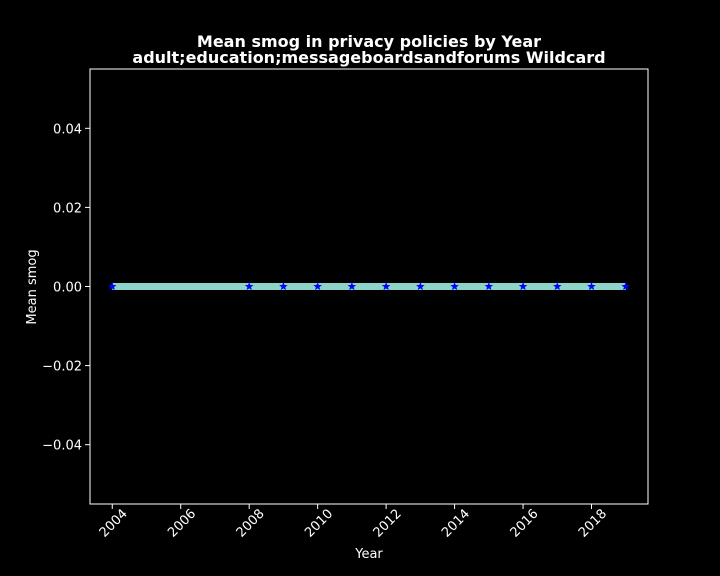 Image resolution: width=720 pixels, height=576 pixels. I want to click on x-tick-label: 2016, so click(525, 524).